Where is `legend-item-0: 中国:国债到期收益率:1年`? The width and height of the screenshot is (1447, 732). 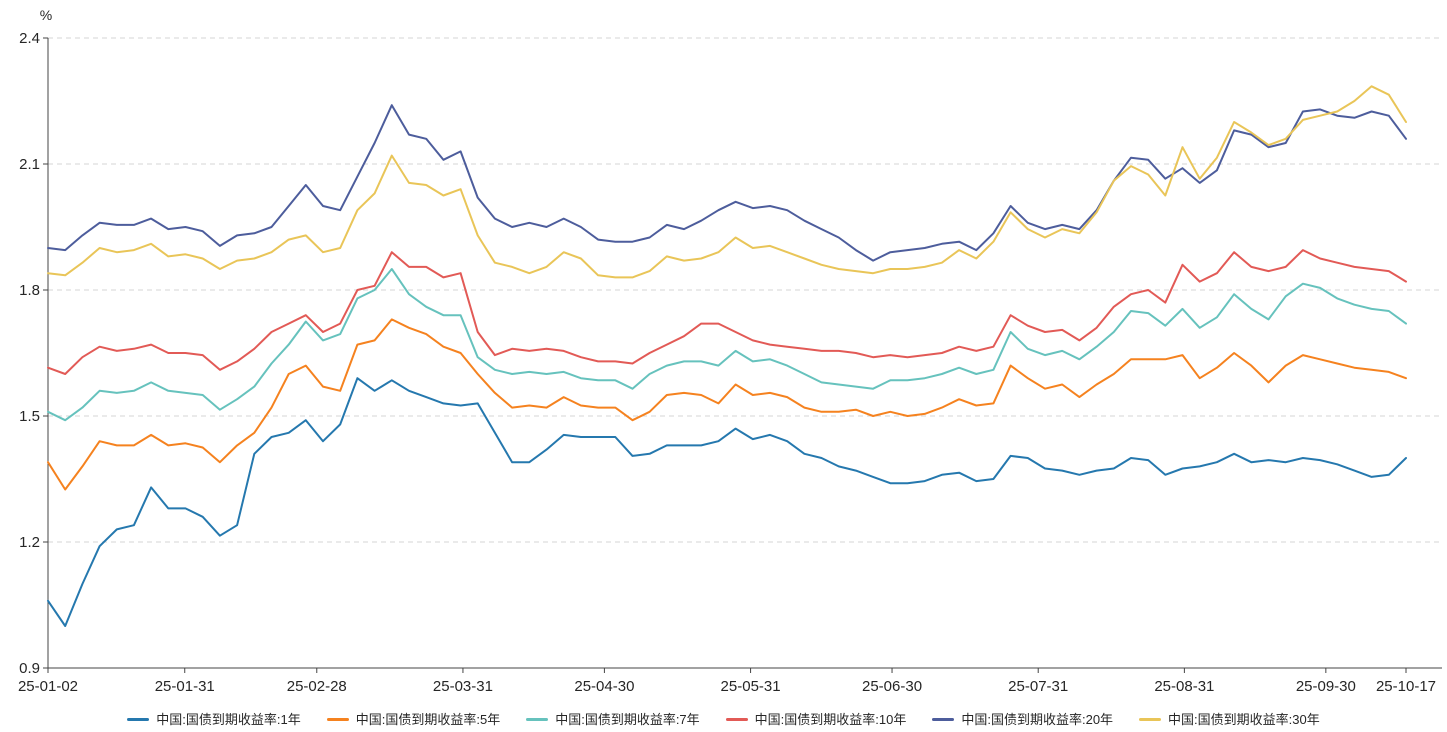 legend-item-0: 中国:国债到期收益率:1年 is located at coordinates (214, 719).